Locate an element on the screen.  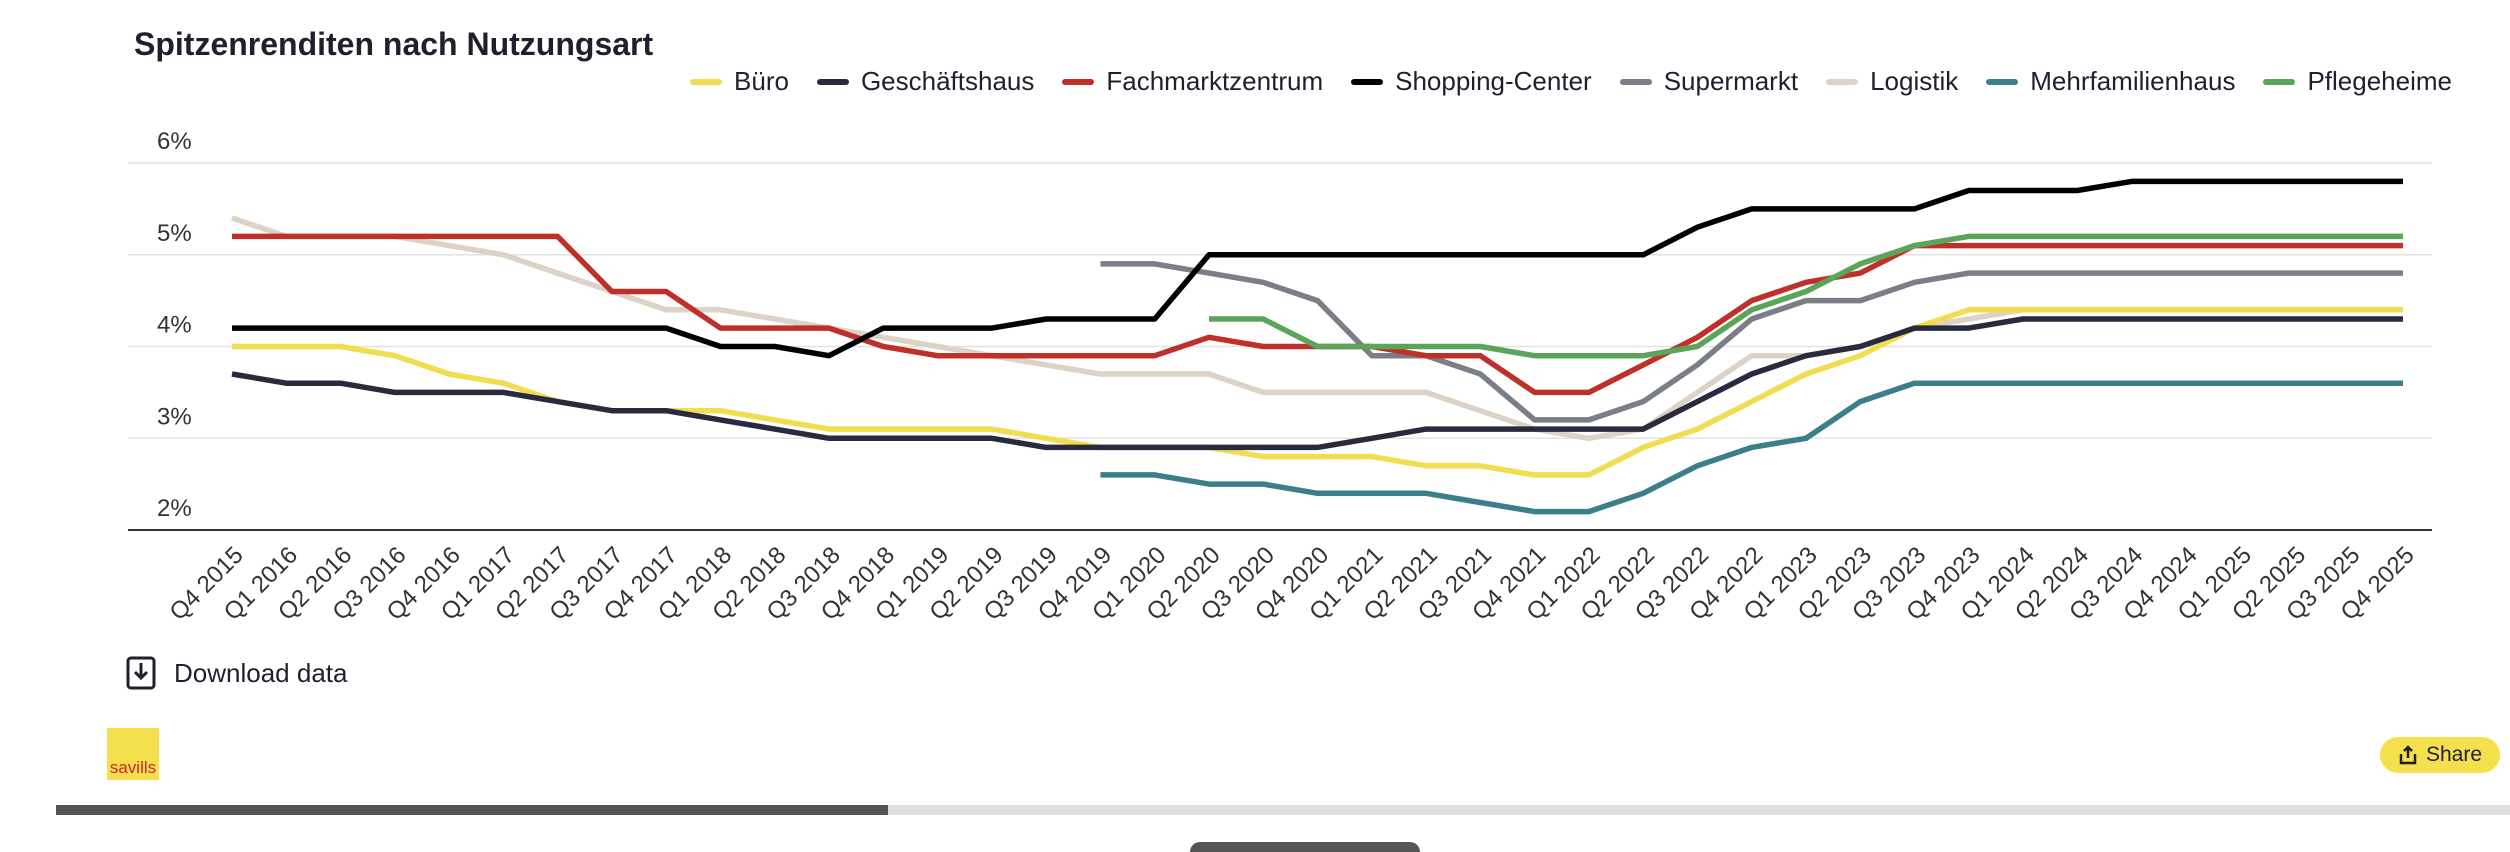
legend-item: Pflegeheime is located at coordinates (2357, 81).